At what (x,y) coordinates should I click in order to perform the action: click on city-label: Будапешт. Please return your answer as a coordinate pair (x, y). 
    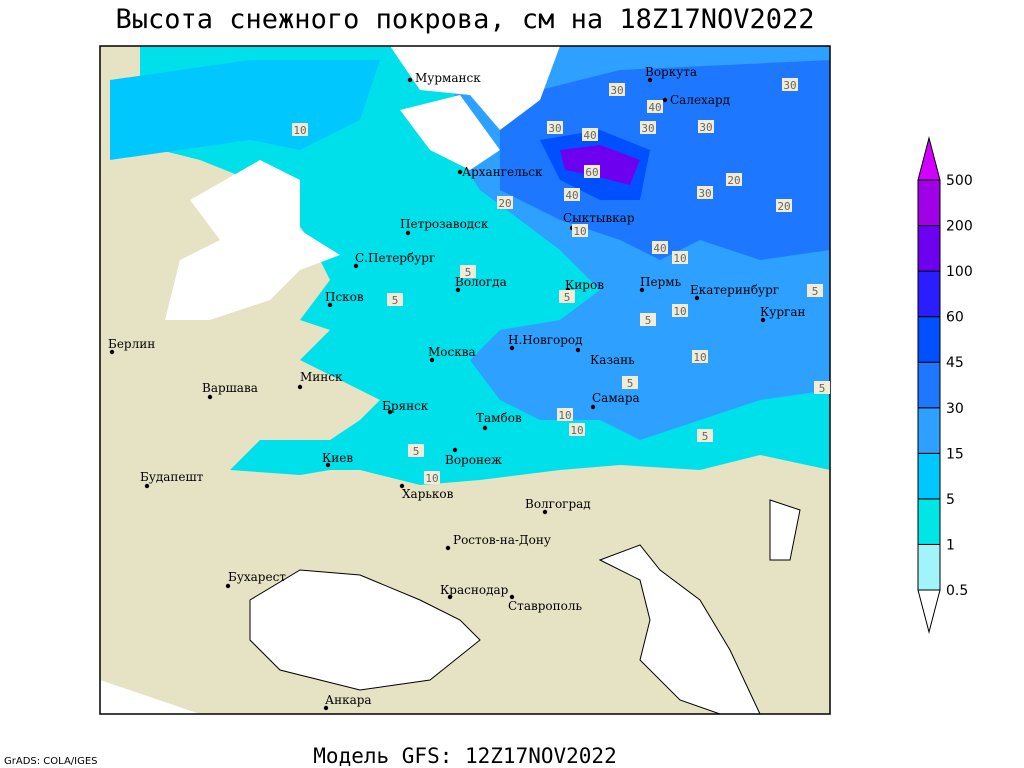
    Looking at the image, I should click on (172, 477).